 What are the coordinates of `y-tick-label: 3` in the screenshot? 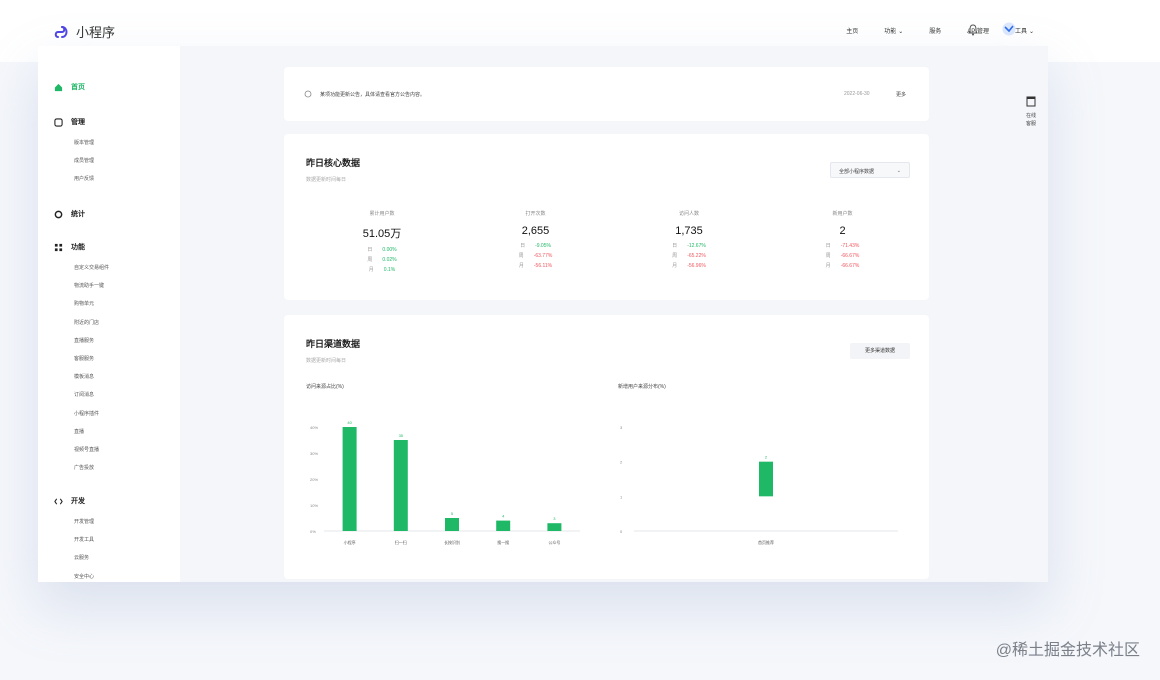 It's located at (621, 427).